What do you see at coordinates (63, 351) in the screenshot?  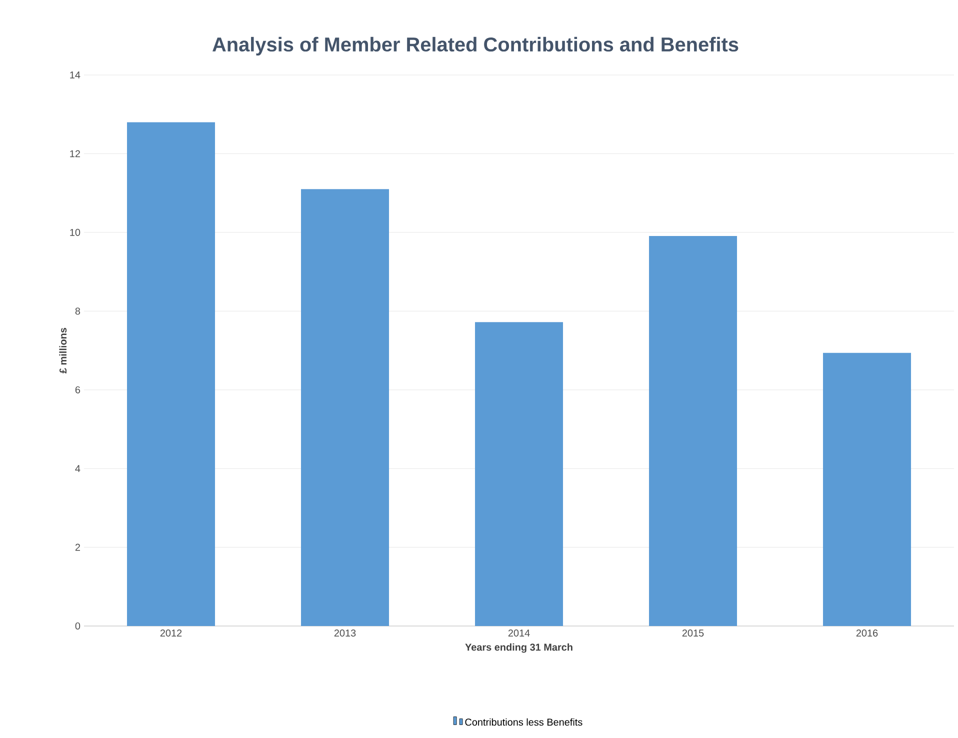 I see `y-axis-title: £ millions` at bounding box center [63, 351].